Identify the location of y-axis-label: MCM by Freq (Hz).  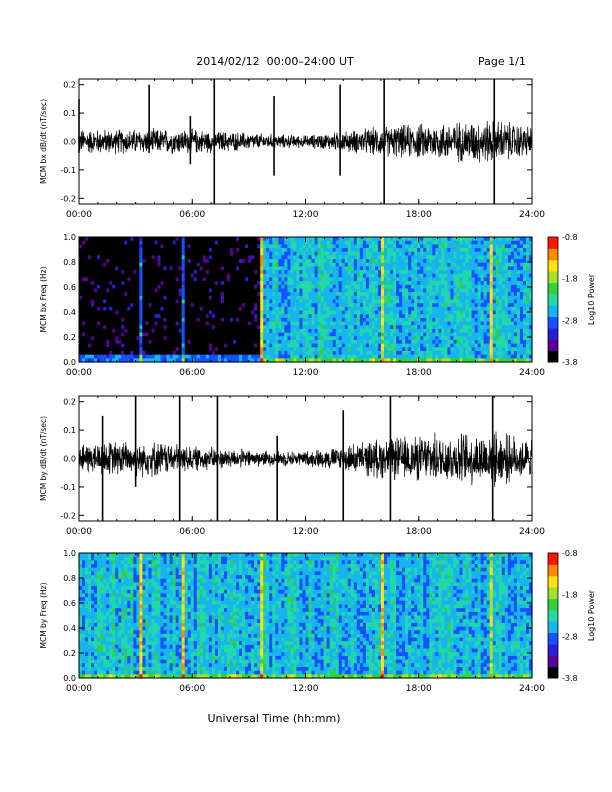
(43, 615).